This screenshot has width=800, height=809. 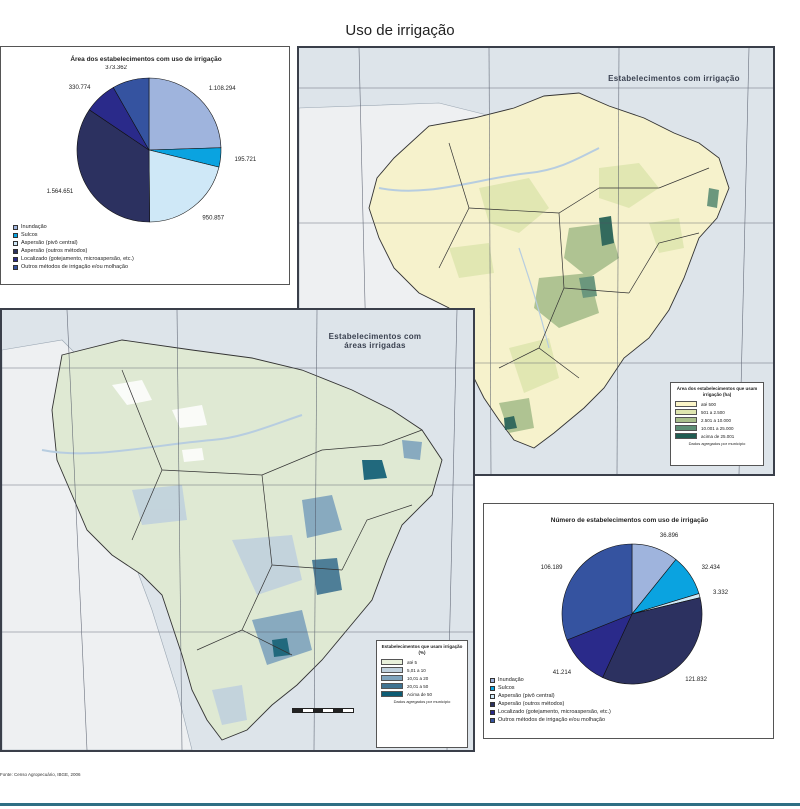 What do you see at coordinates (246, 160) in the screenshot?
I see `slice-label: 195.721` at bounding box center [246, 160].